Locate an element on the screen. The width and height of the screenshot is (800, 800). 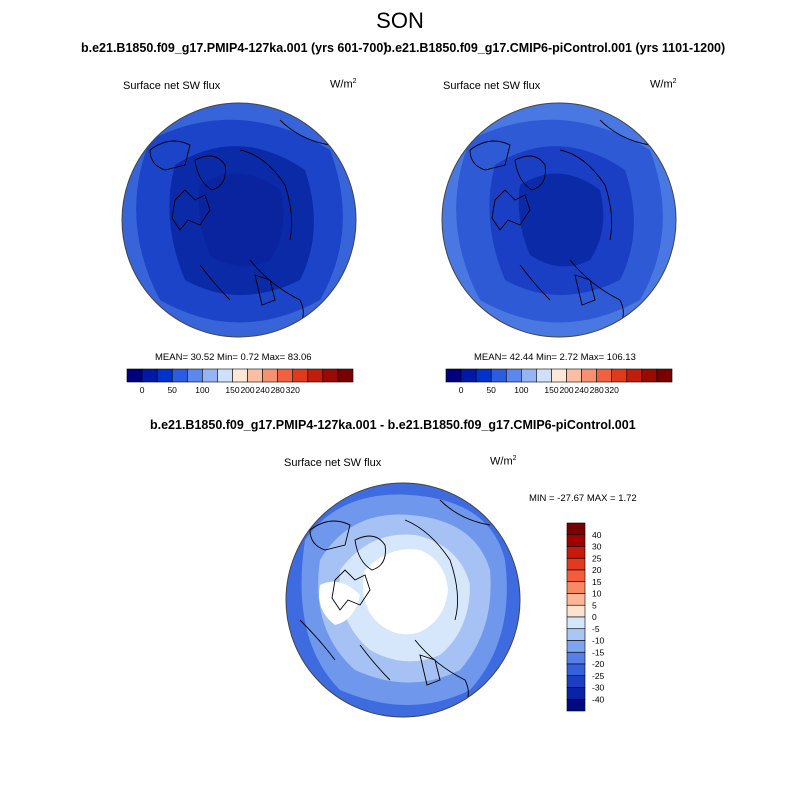
diff-stats: MIN = -27.67 MAX = 1.72 is located at coordinates (583, 498).